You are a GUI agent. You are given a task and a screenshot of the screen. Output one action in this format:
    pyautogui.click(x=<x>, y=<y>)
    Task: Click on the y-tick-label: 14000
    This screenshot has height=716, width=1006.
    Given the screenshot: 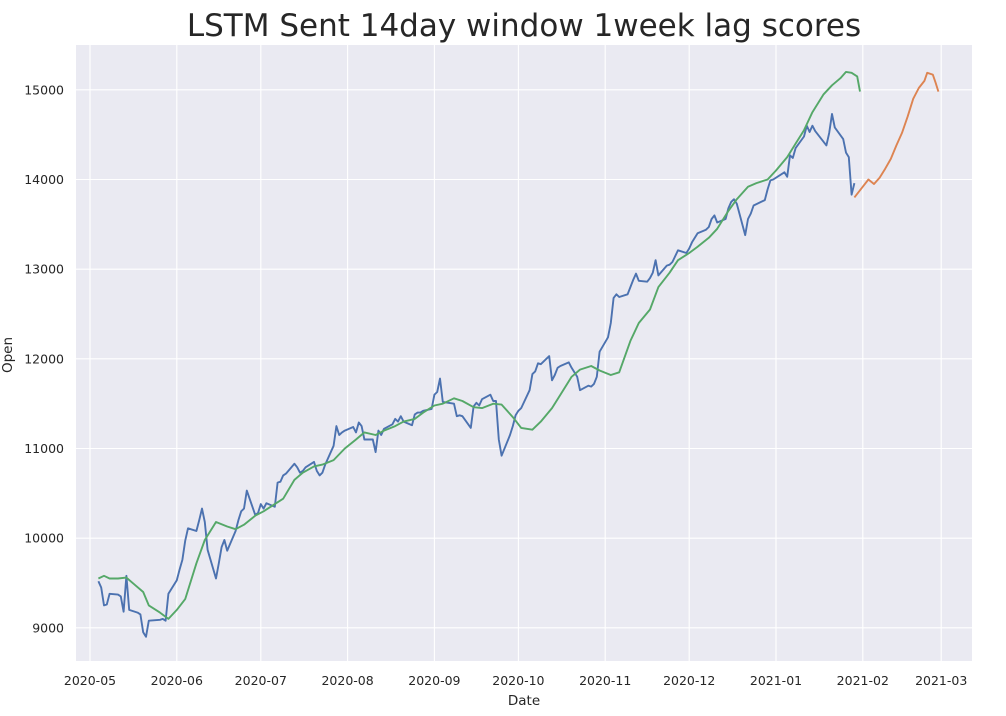 What is the action you would take?
    pyautogui.click(x=44, y=179)
    